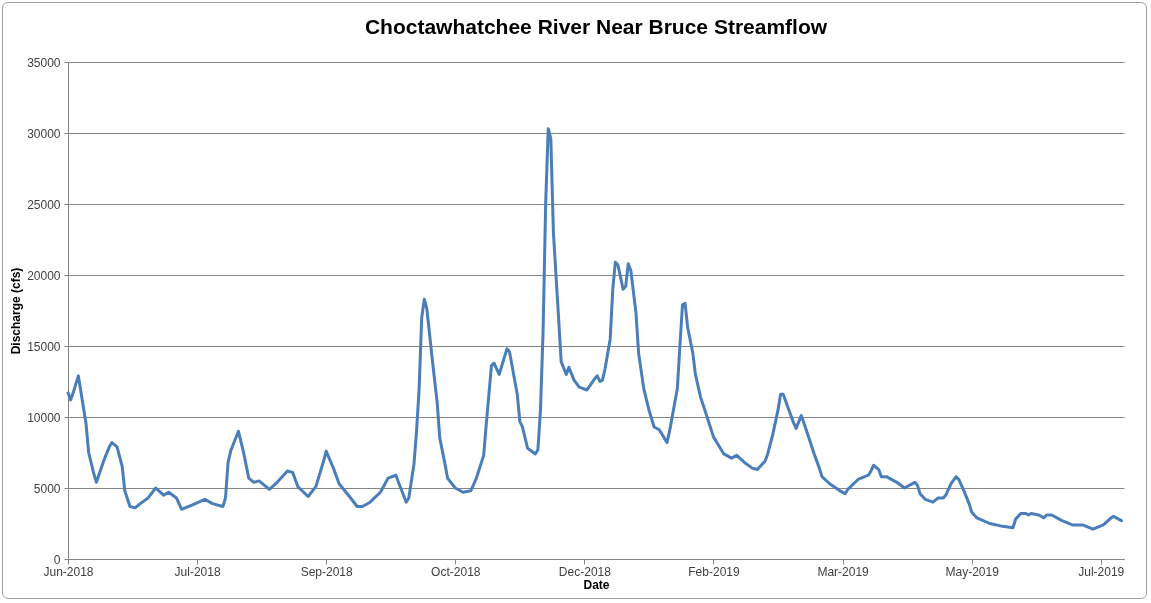 The height and width of the screenshot is (603, 1151). Describe the element at coordinates (57, 559) in the screenshot. I see `y-tick-label: 0` at that location.